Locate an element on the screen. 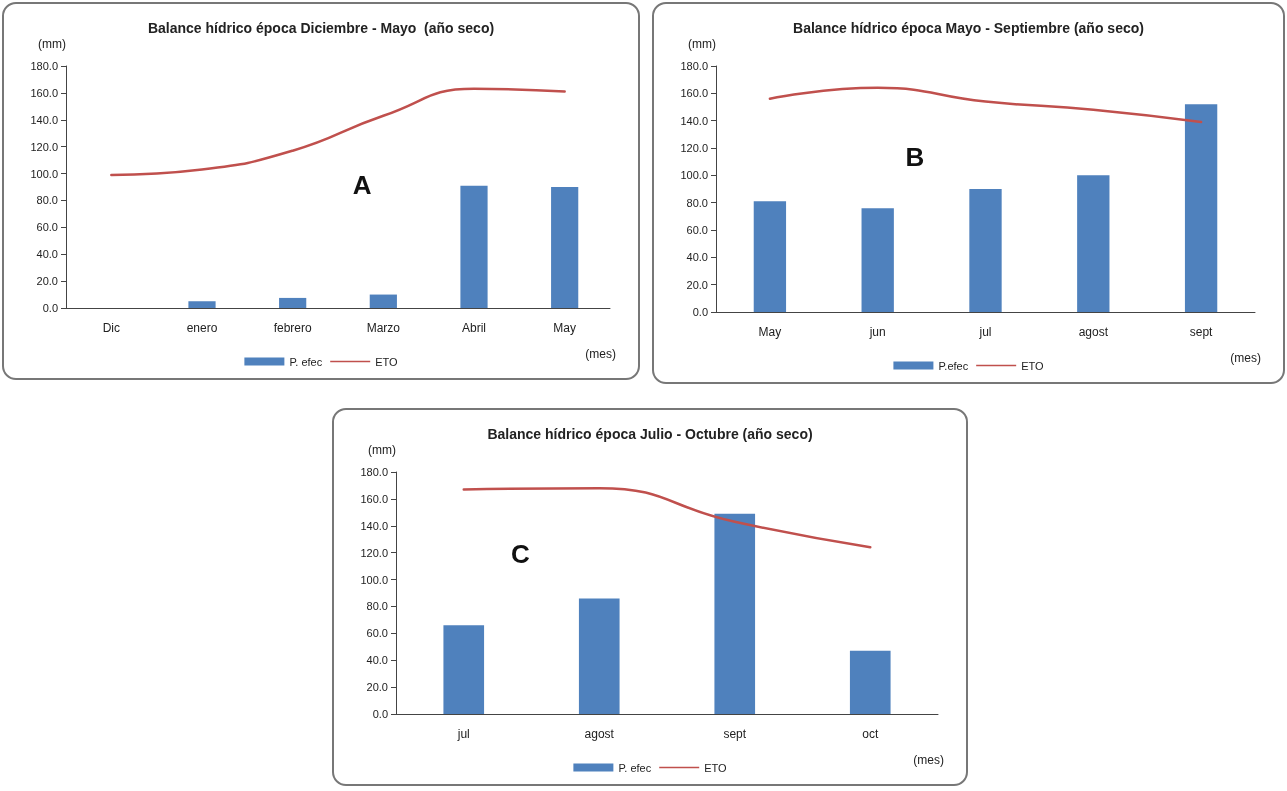  x-tick-label: jun is located at coordinates (877, 332).